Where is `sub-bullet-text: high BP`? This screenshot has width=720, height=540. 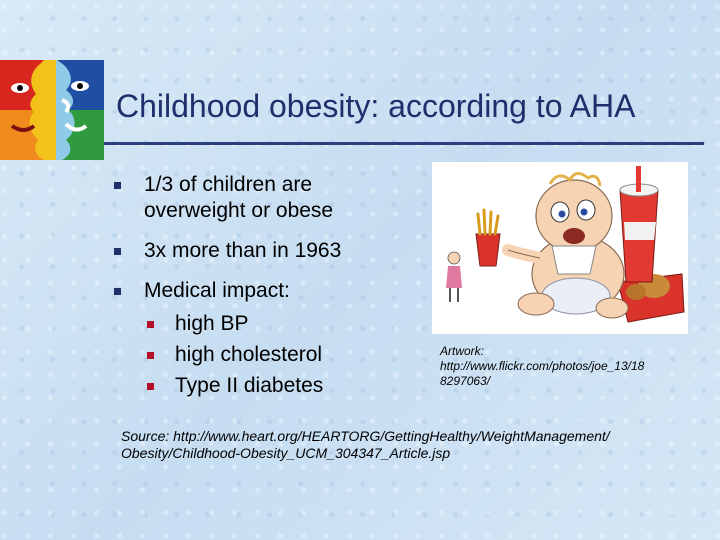 sub-bullet-text: high BP is located at coordinates (212, 323).